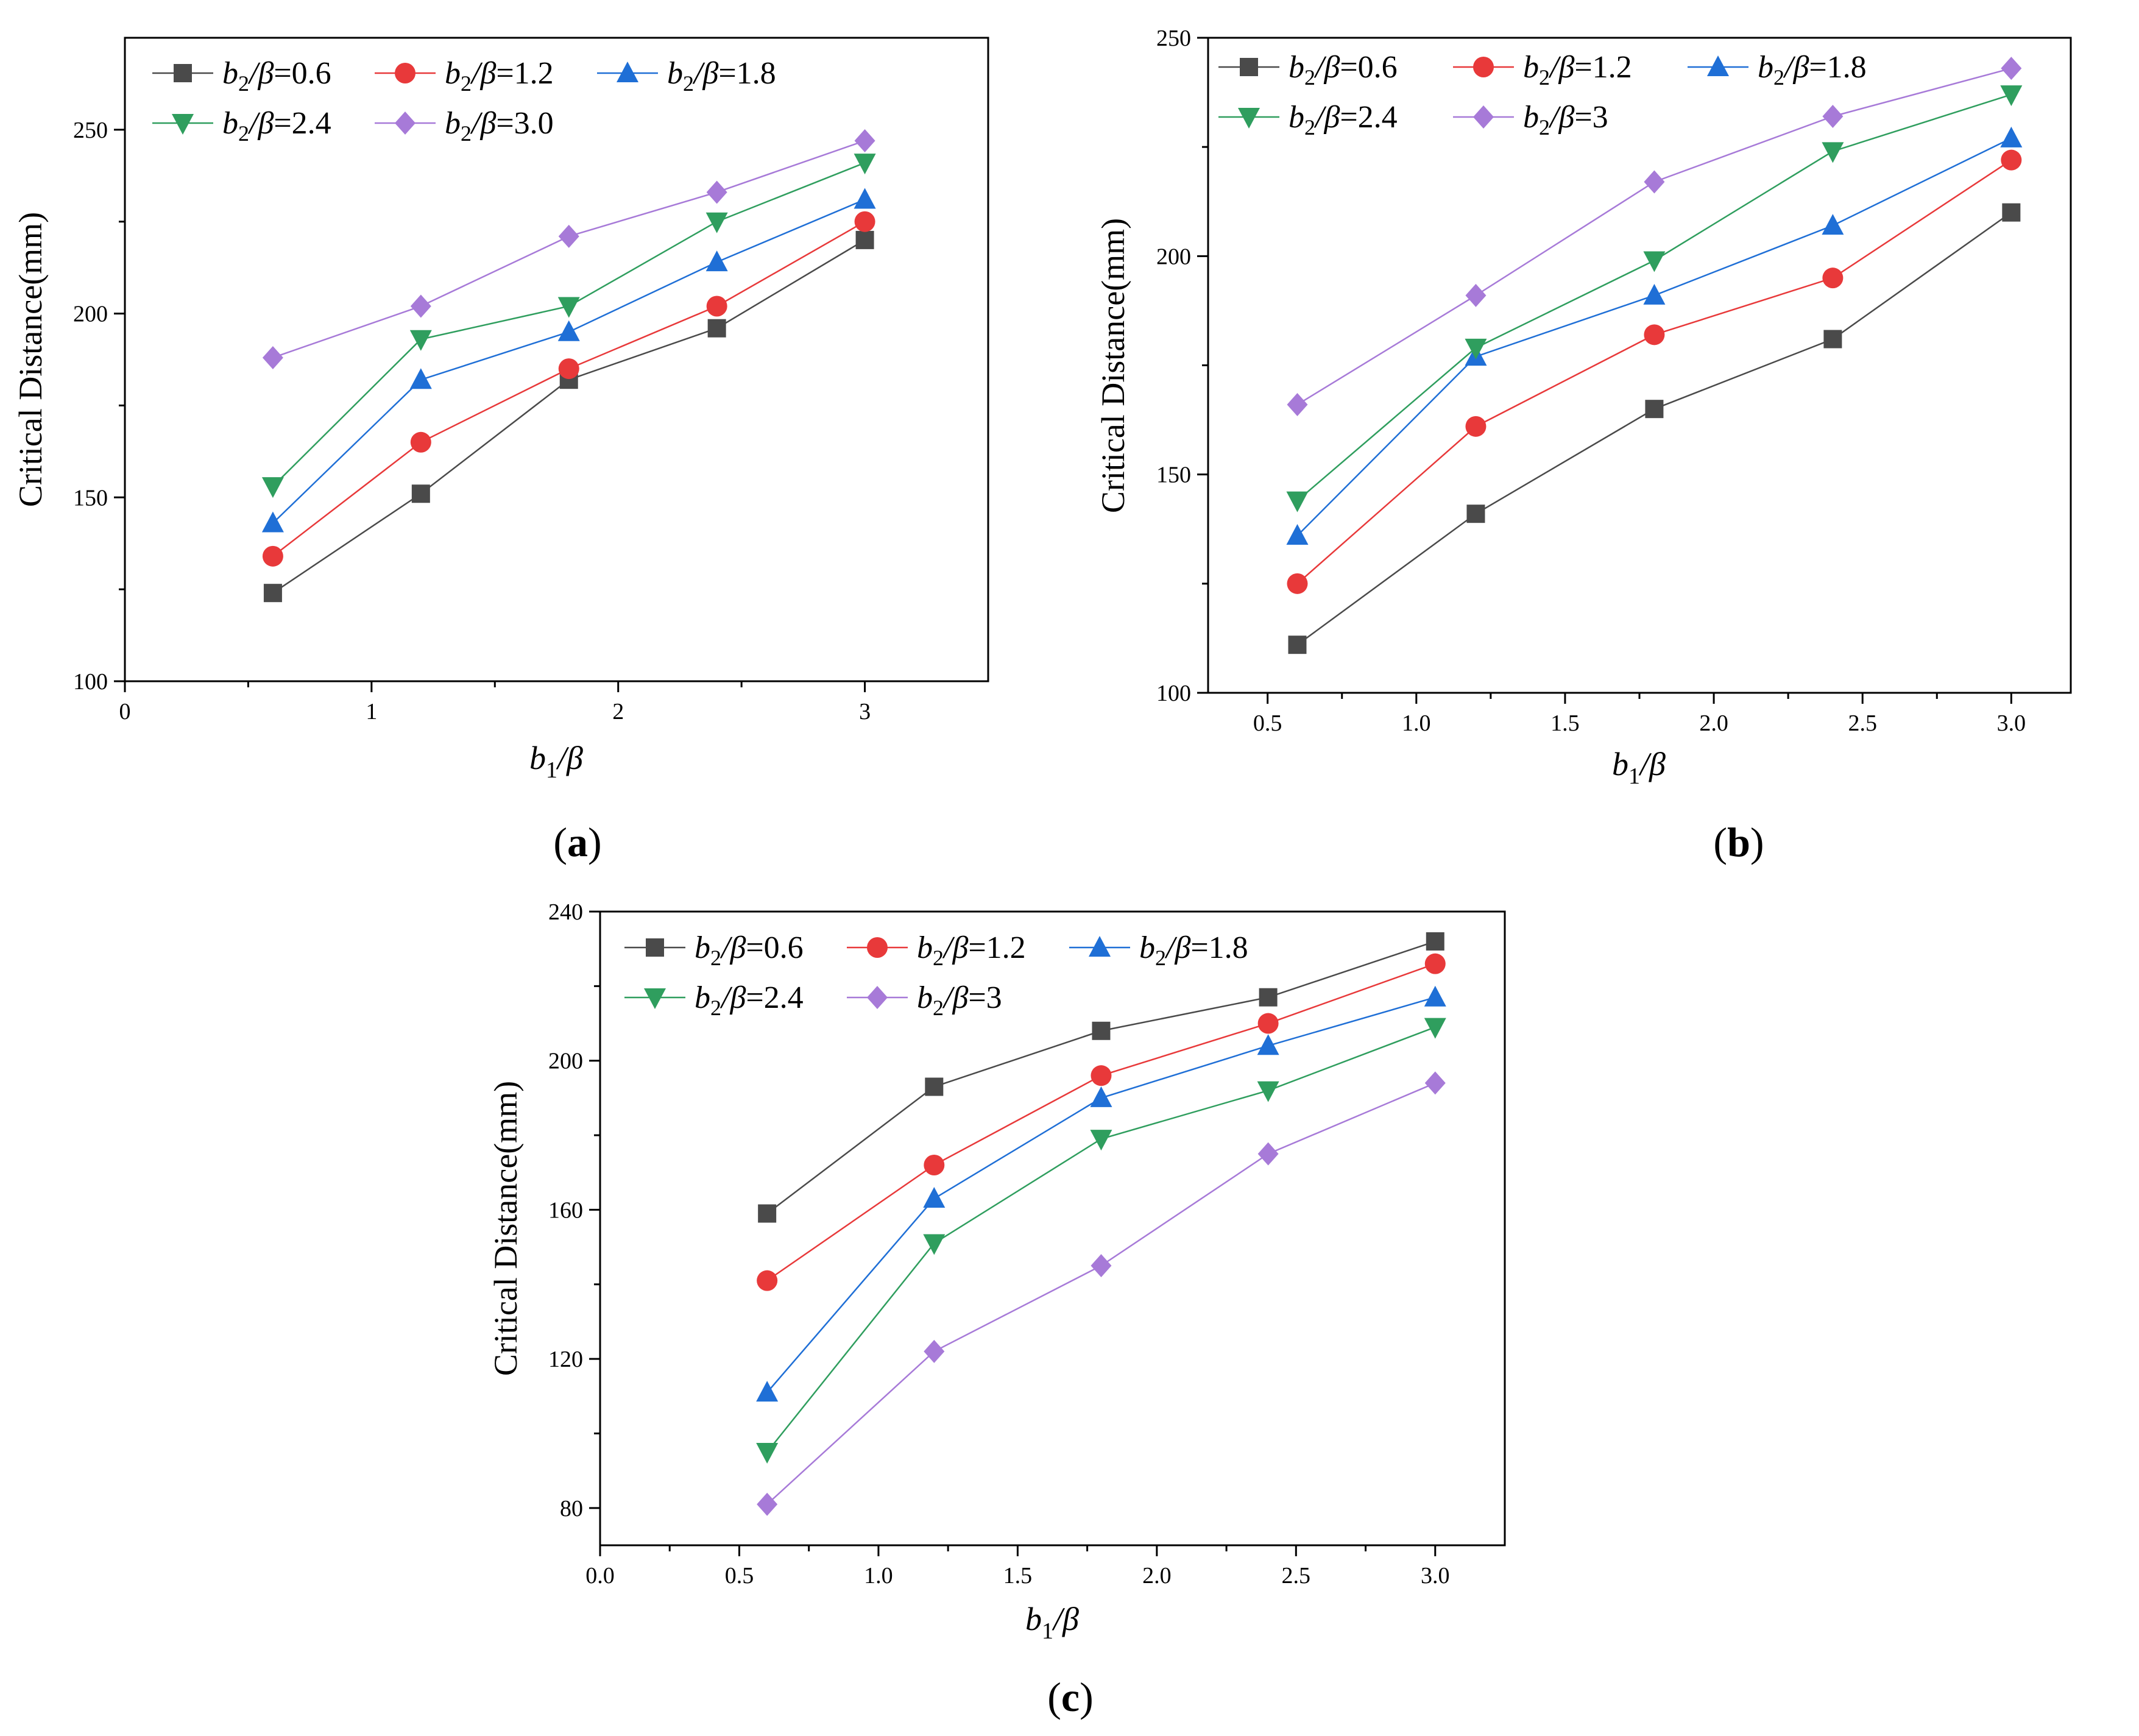  Describe the element at coordinates (571, 1509) in the screenshot. I see `y-tick-label: 80` at that location.